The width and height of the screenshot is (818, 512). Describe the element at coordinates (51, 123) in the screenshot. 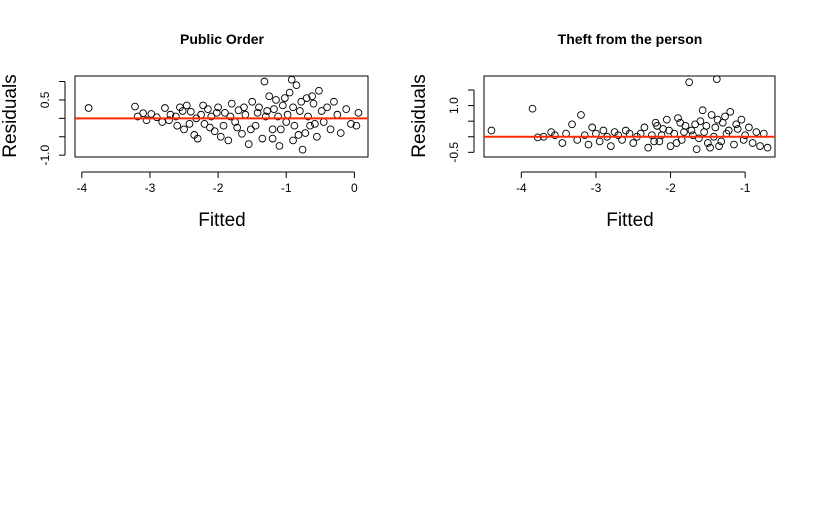

I see `y-ticks: -1.0 0.5` at that location.